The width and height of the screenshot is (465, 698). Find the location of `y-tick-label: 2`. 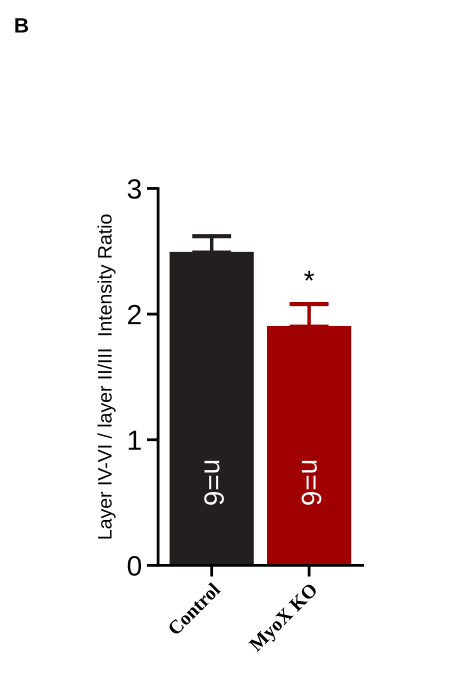

y-tick-label: 2 is located at coordinates (134, 314).